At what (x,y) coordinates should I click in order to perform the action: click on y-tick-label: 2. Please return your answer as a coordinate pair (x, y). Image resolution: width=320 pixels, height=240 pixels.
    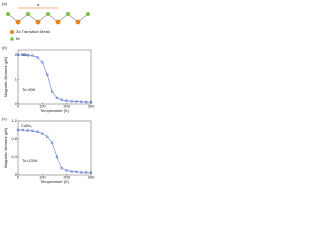
    Looking at the image, I should click on (16, 54).